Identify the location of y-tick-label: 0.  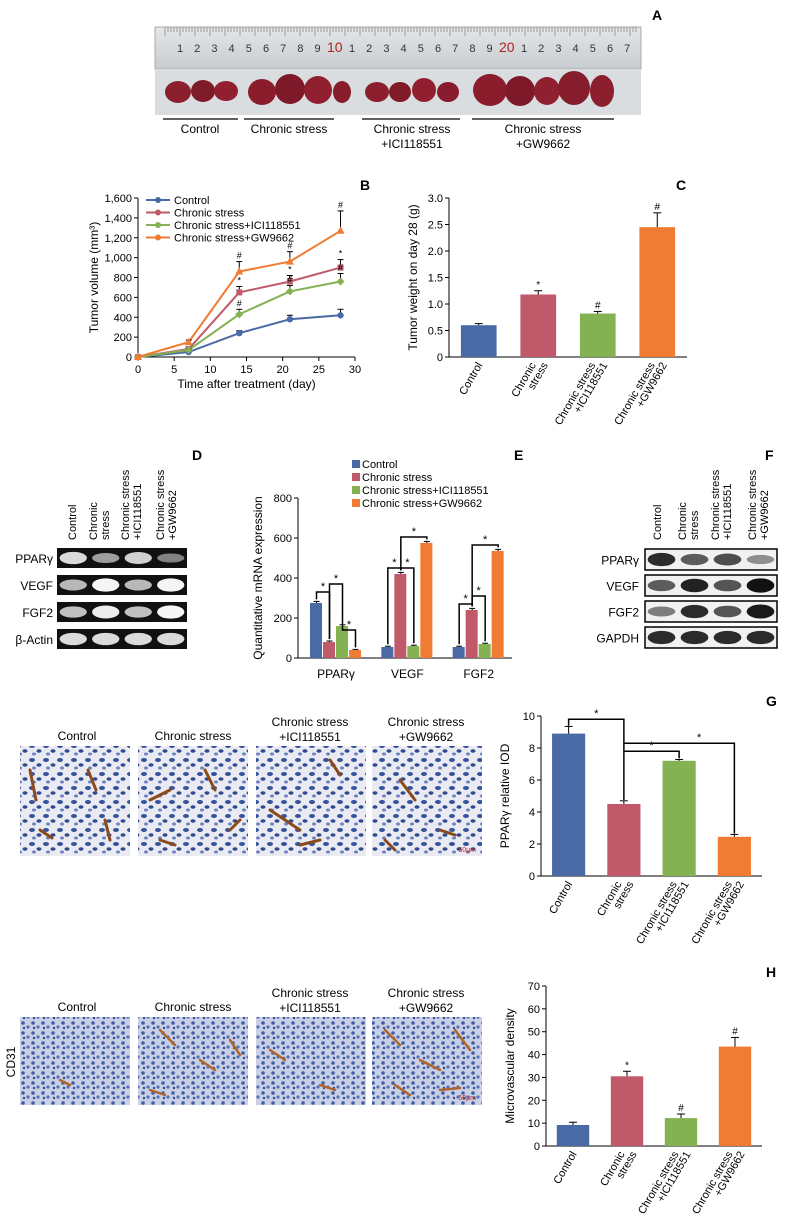
(532, 877).